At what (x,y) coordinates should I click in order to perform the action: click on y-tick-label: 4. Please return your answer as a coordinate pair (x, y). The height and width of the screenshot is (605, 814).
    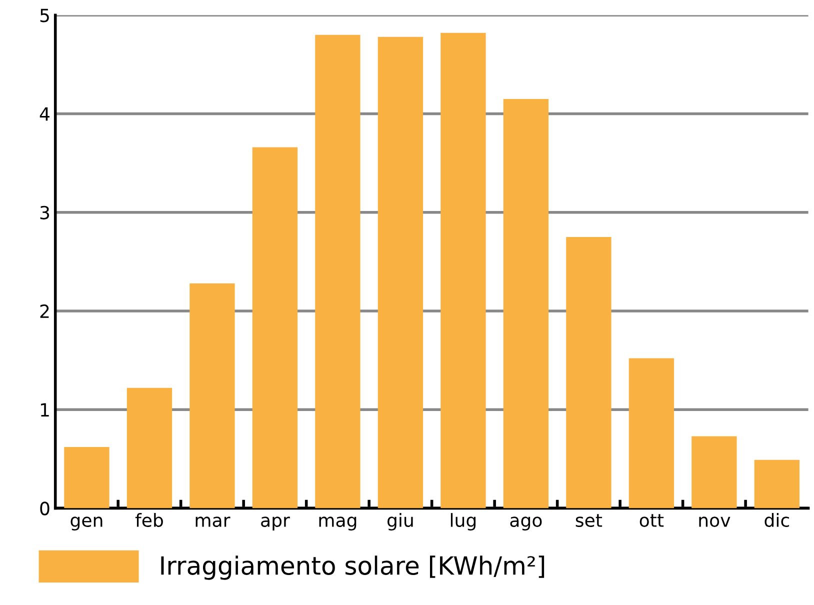
    Looking at the image, I should click on (45, 114).